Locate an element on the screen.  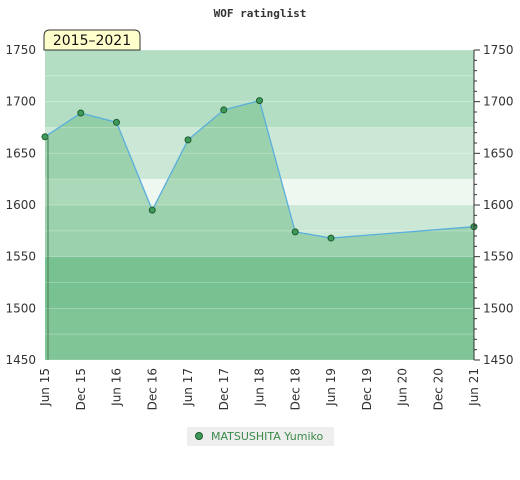
y-axis-right: 1450 1500 1550 1600 1650 1700 1750 is located at coordinates (493, 205).